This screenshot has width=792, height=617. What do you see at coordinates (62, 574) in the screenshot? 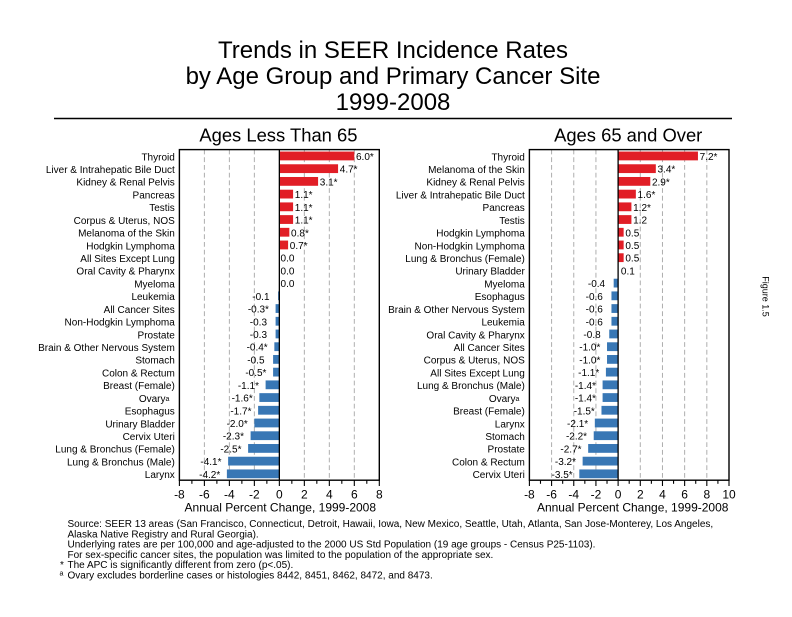
I see `svg-text: a` at bounding box center [62, 574].